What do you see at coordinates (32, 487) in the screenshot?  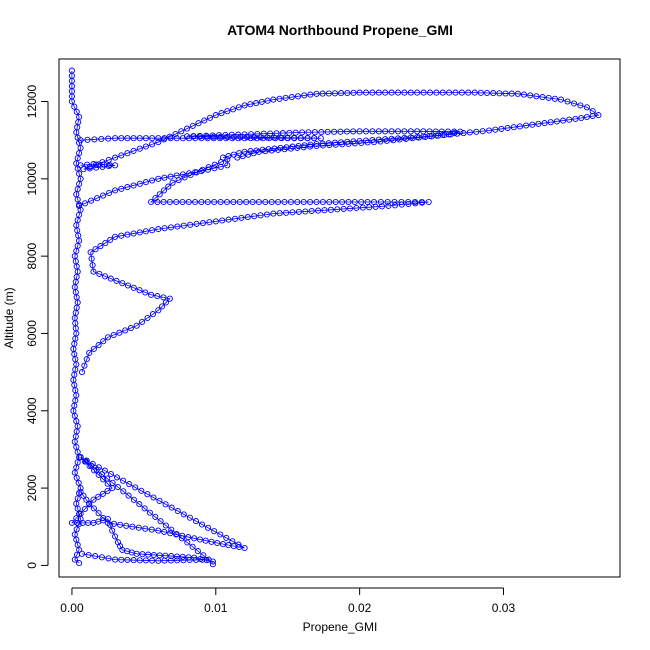 I see `y-tick-label: 2000` at bounding box center [32, 487].